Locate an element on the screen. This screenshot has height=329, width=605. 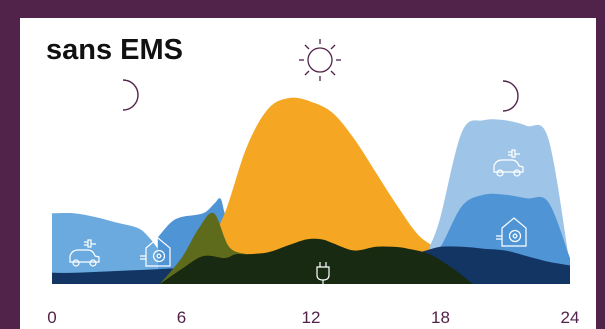
x-tick-label: 12 is located at coordinates (311, 317).